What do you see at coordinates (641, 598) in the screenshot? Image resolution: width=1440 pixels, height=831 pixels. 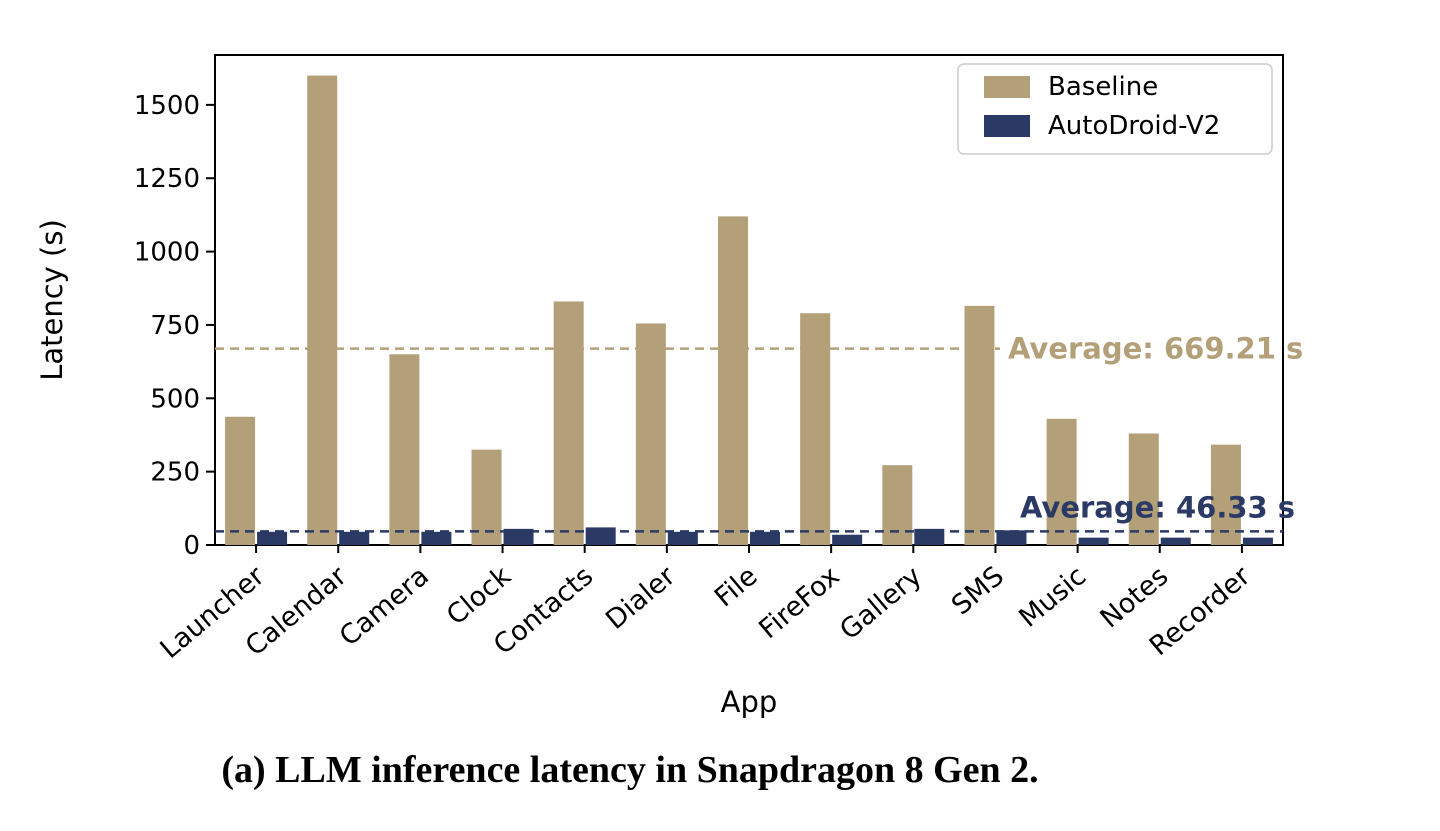 I see `x-tick-label: Dialer` at bounding box center [641, 598].